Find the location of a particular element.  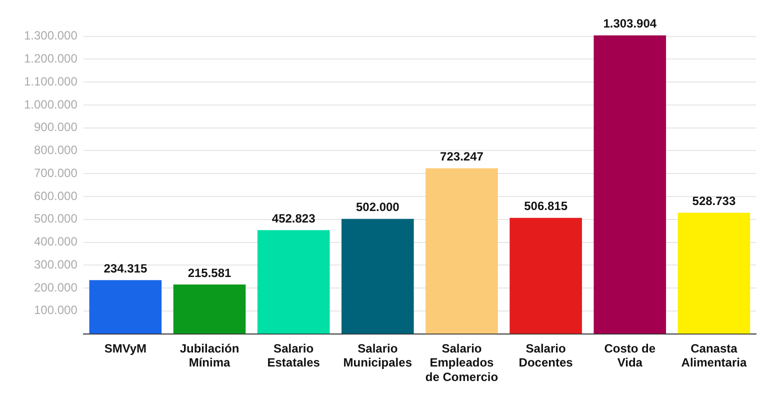

y-tick-label: 1.000.000 is located at coordinates (51, 104).